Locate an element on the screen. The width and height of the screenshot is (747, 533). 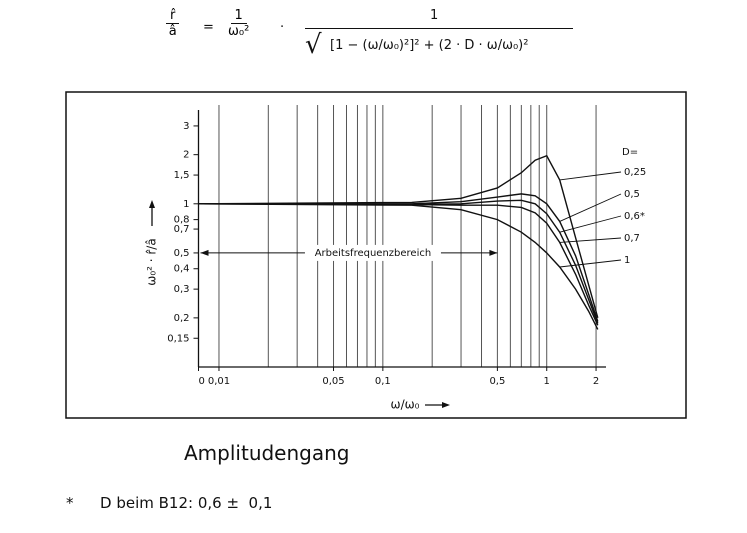
y-tick-label: 0,2 is located at coordinates (182, 318).